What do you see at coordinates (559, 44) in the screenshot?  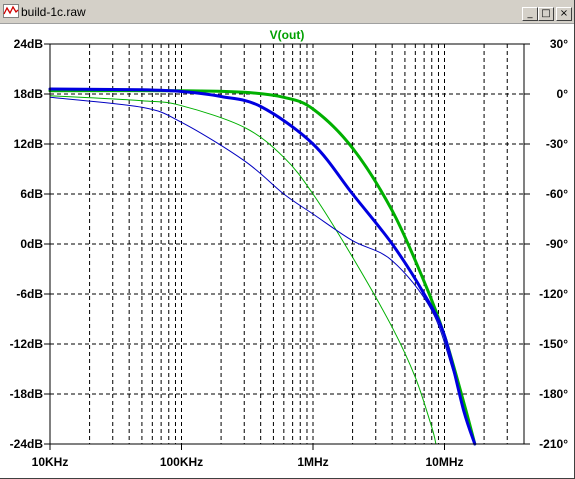 I see `y-right-tick-label: 30°` at bounding box center [559, 44].